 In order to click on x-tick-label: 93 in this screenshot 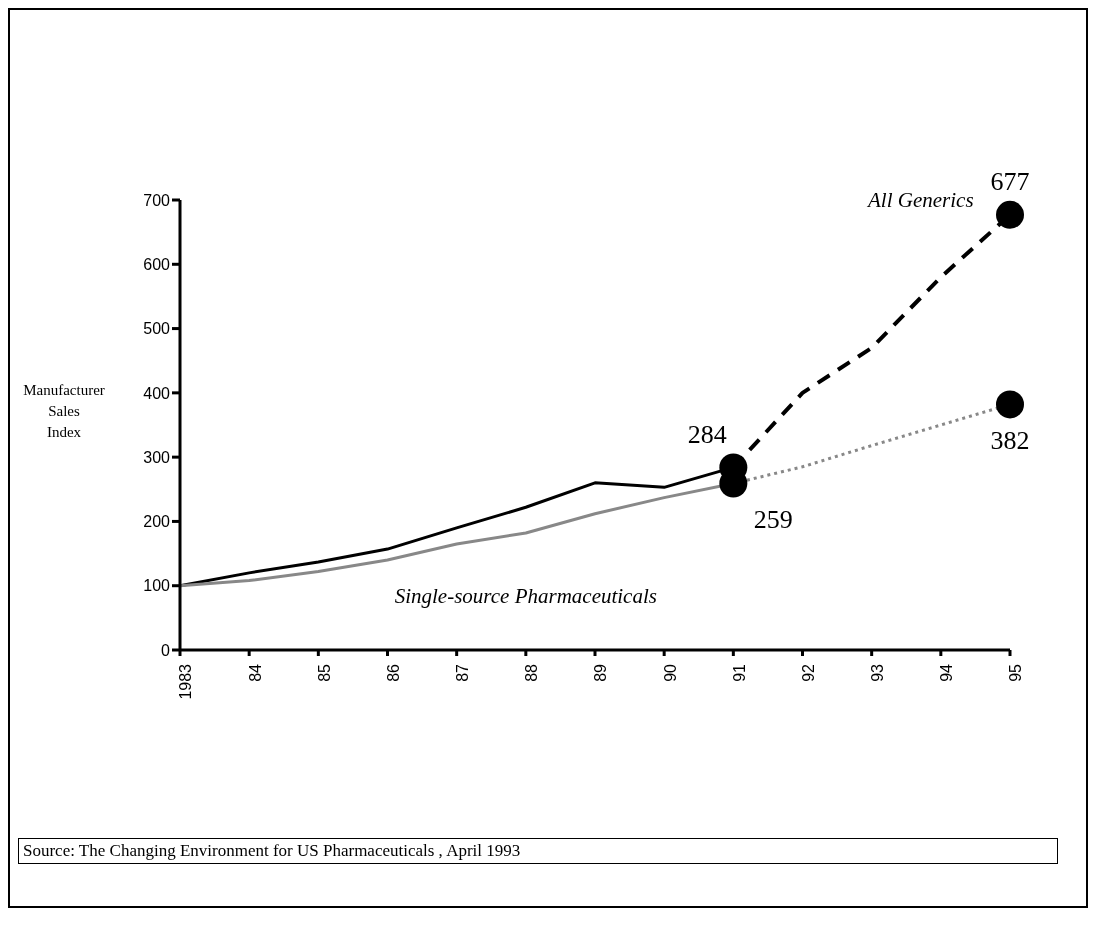, I will do `click(878, 672)`.